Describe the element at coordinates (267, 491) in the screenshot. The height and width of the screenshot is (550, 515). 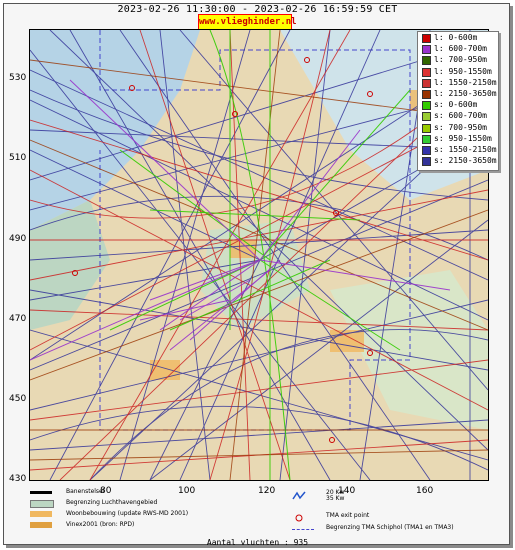
I see `x-tick-label: 120` at that location.